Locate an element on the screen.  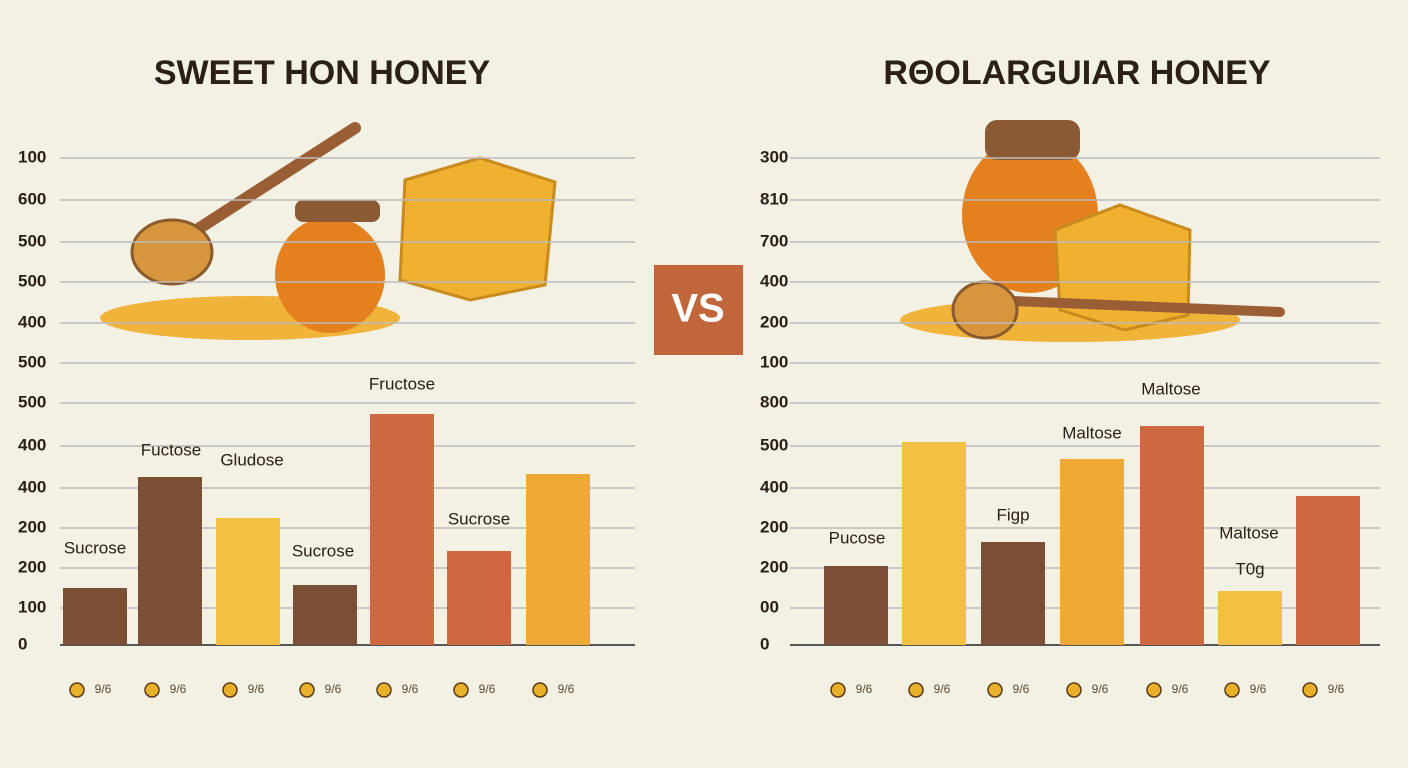
axis-label: 00 is located at coordinates (769, 606).